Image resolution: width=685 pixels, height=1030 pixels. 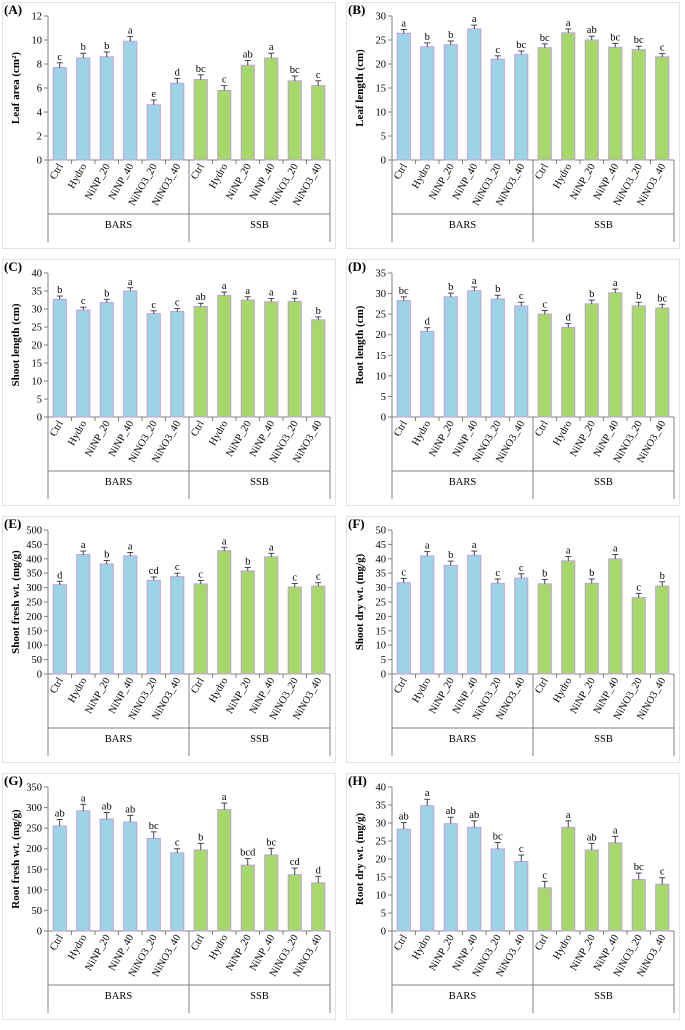 I want to click on y-tick-label: 6, so click(x=39, y=89).